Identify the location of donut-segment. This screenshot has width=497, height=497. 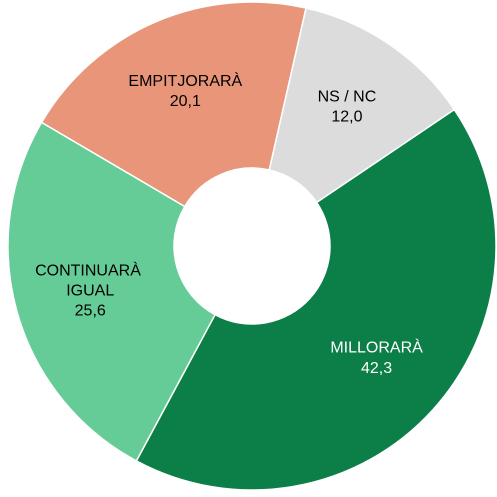
(362, 105).